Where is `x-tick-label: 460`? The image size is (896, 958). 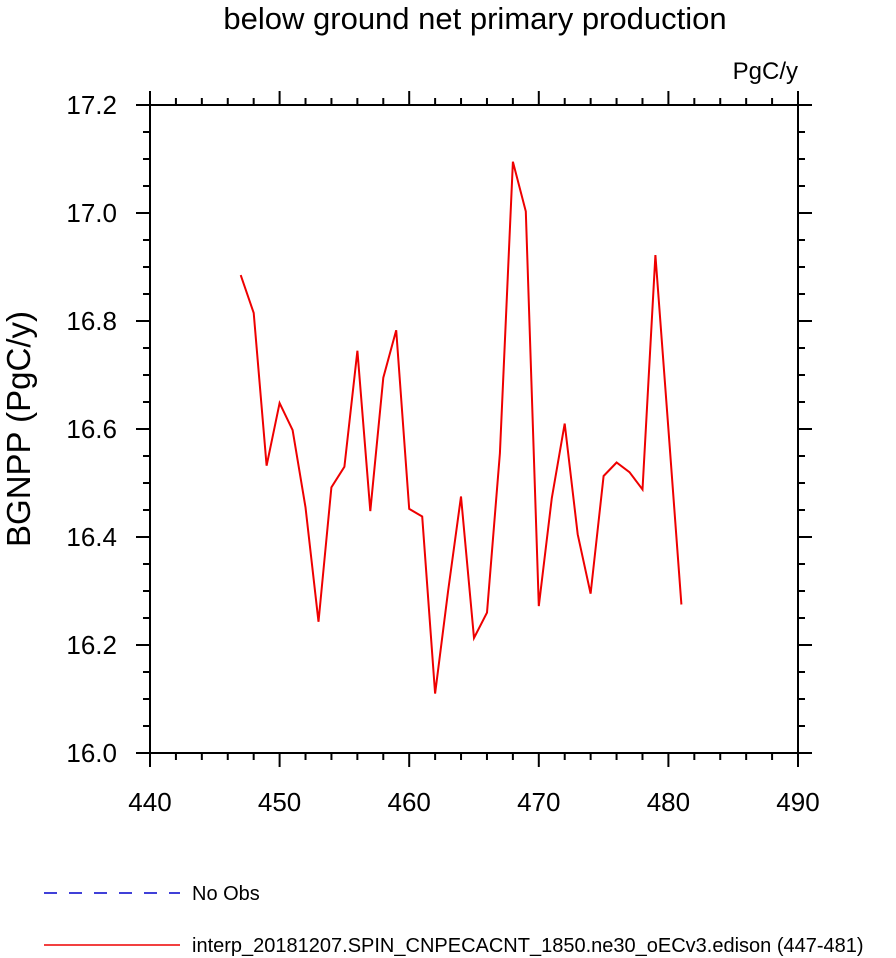
x-tick-label: 460 is located at coordinates (409, 802).